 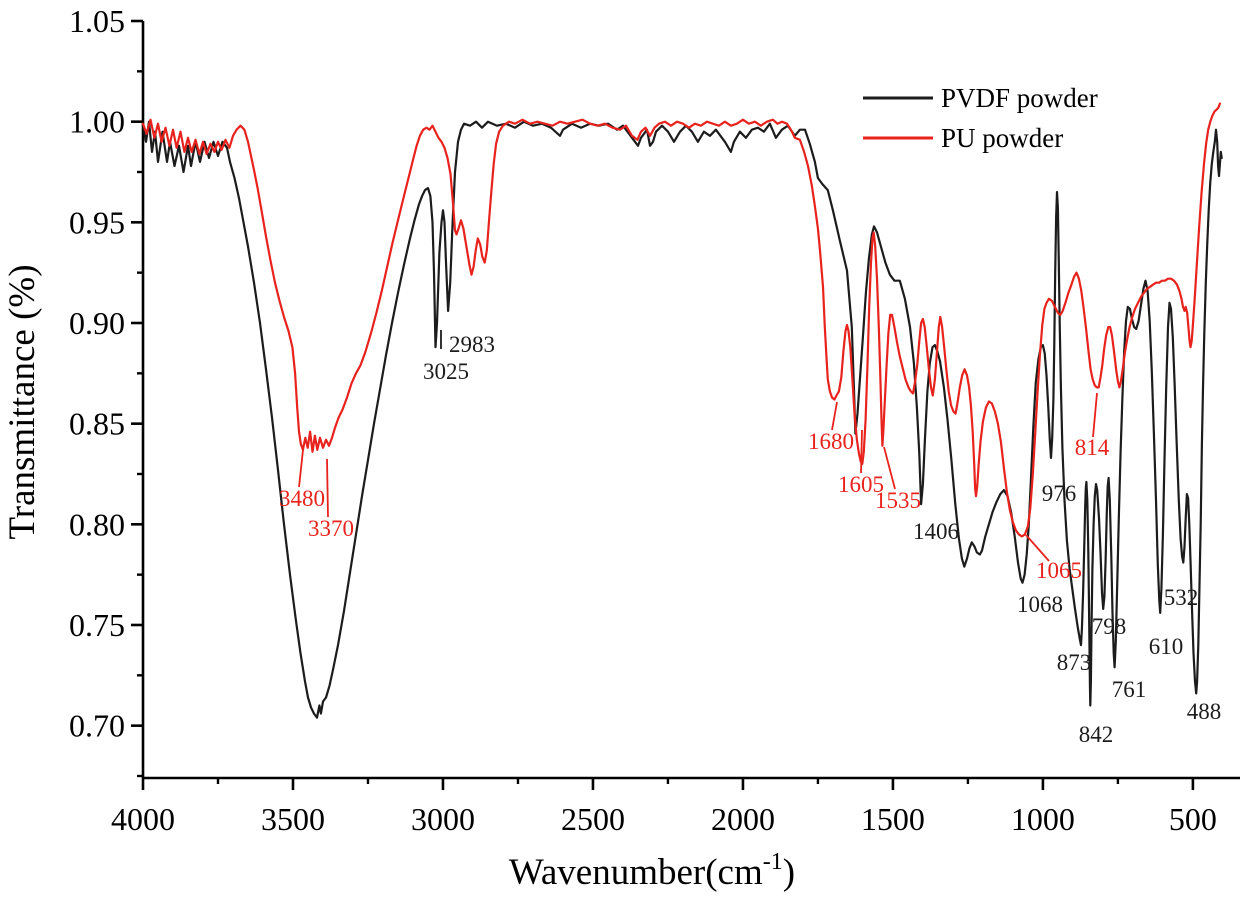 What do you see at coordinates (593, 819) in the screenshot?
I see `x-tick-label-2500: 2500` at bounding box center [593, 819].